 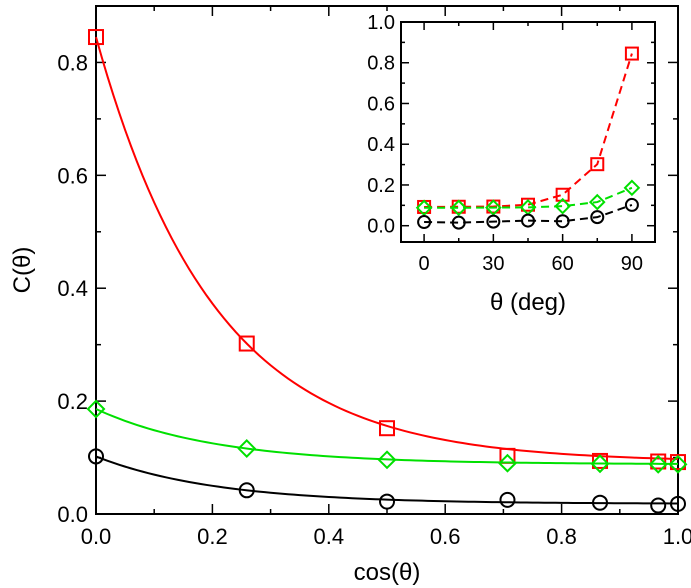 I want to click on main-x-tick-label: 1.0, so click(x=677, y=536).